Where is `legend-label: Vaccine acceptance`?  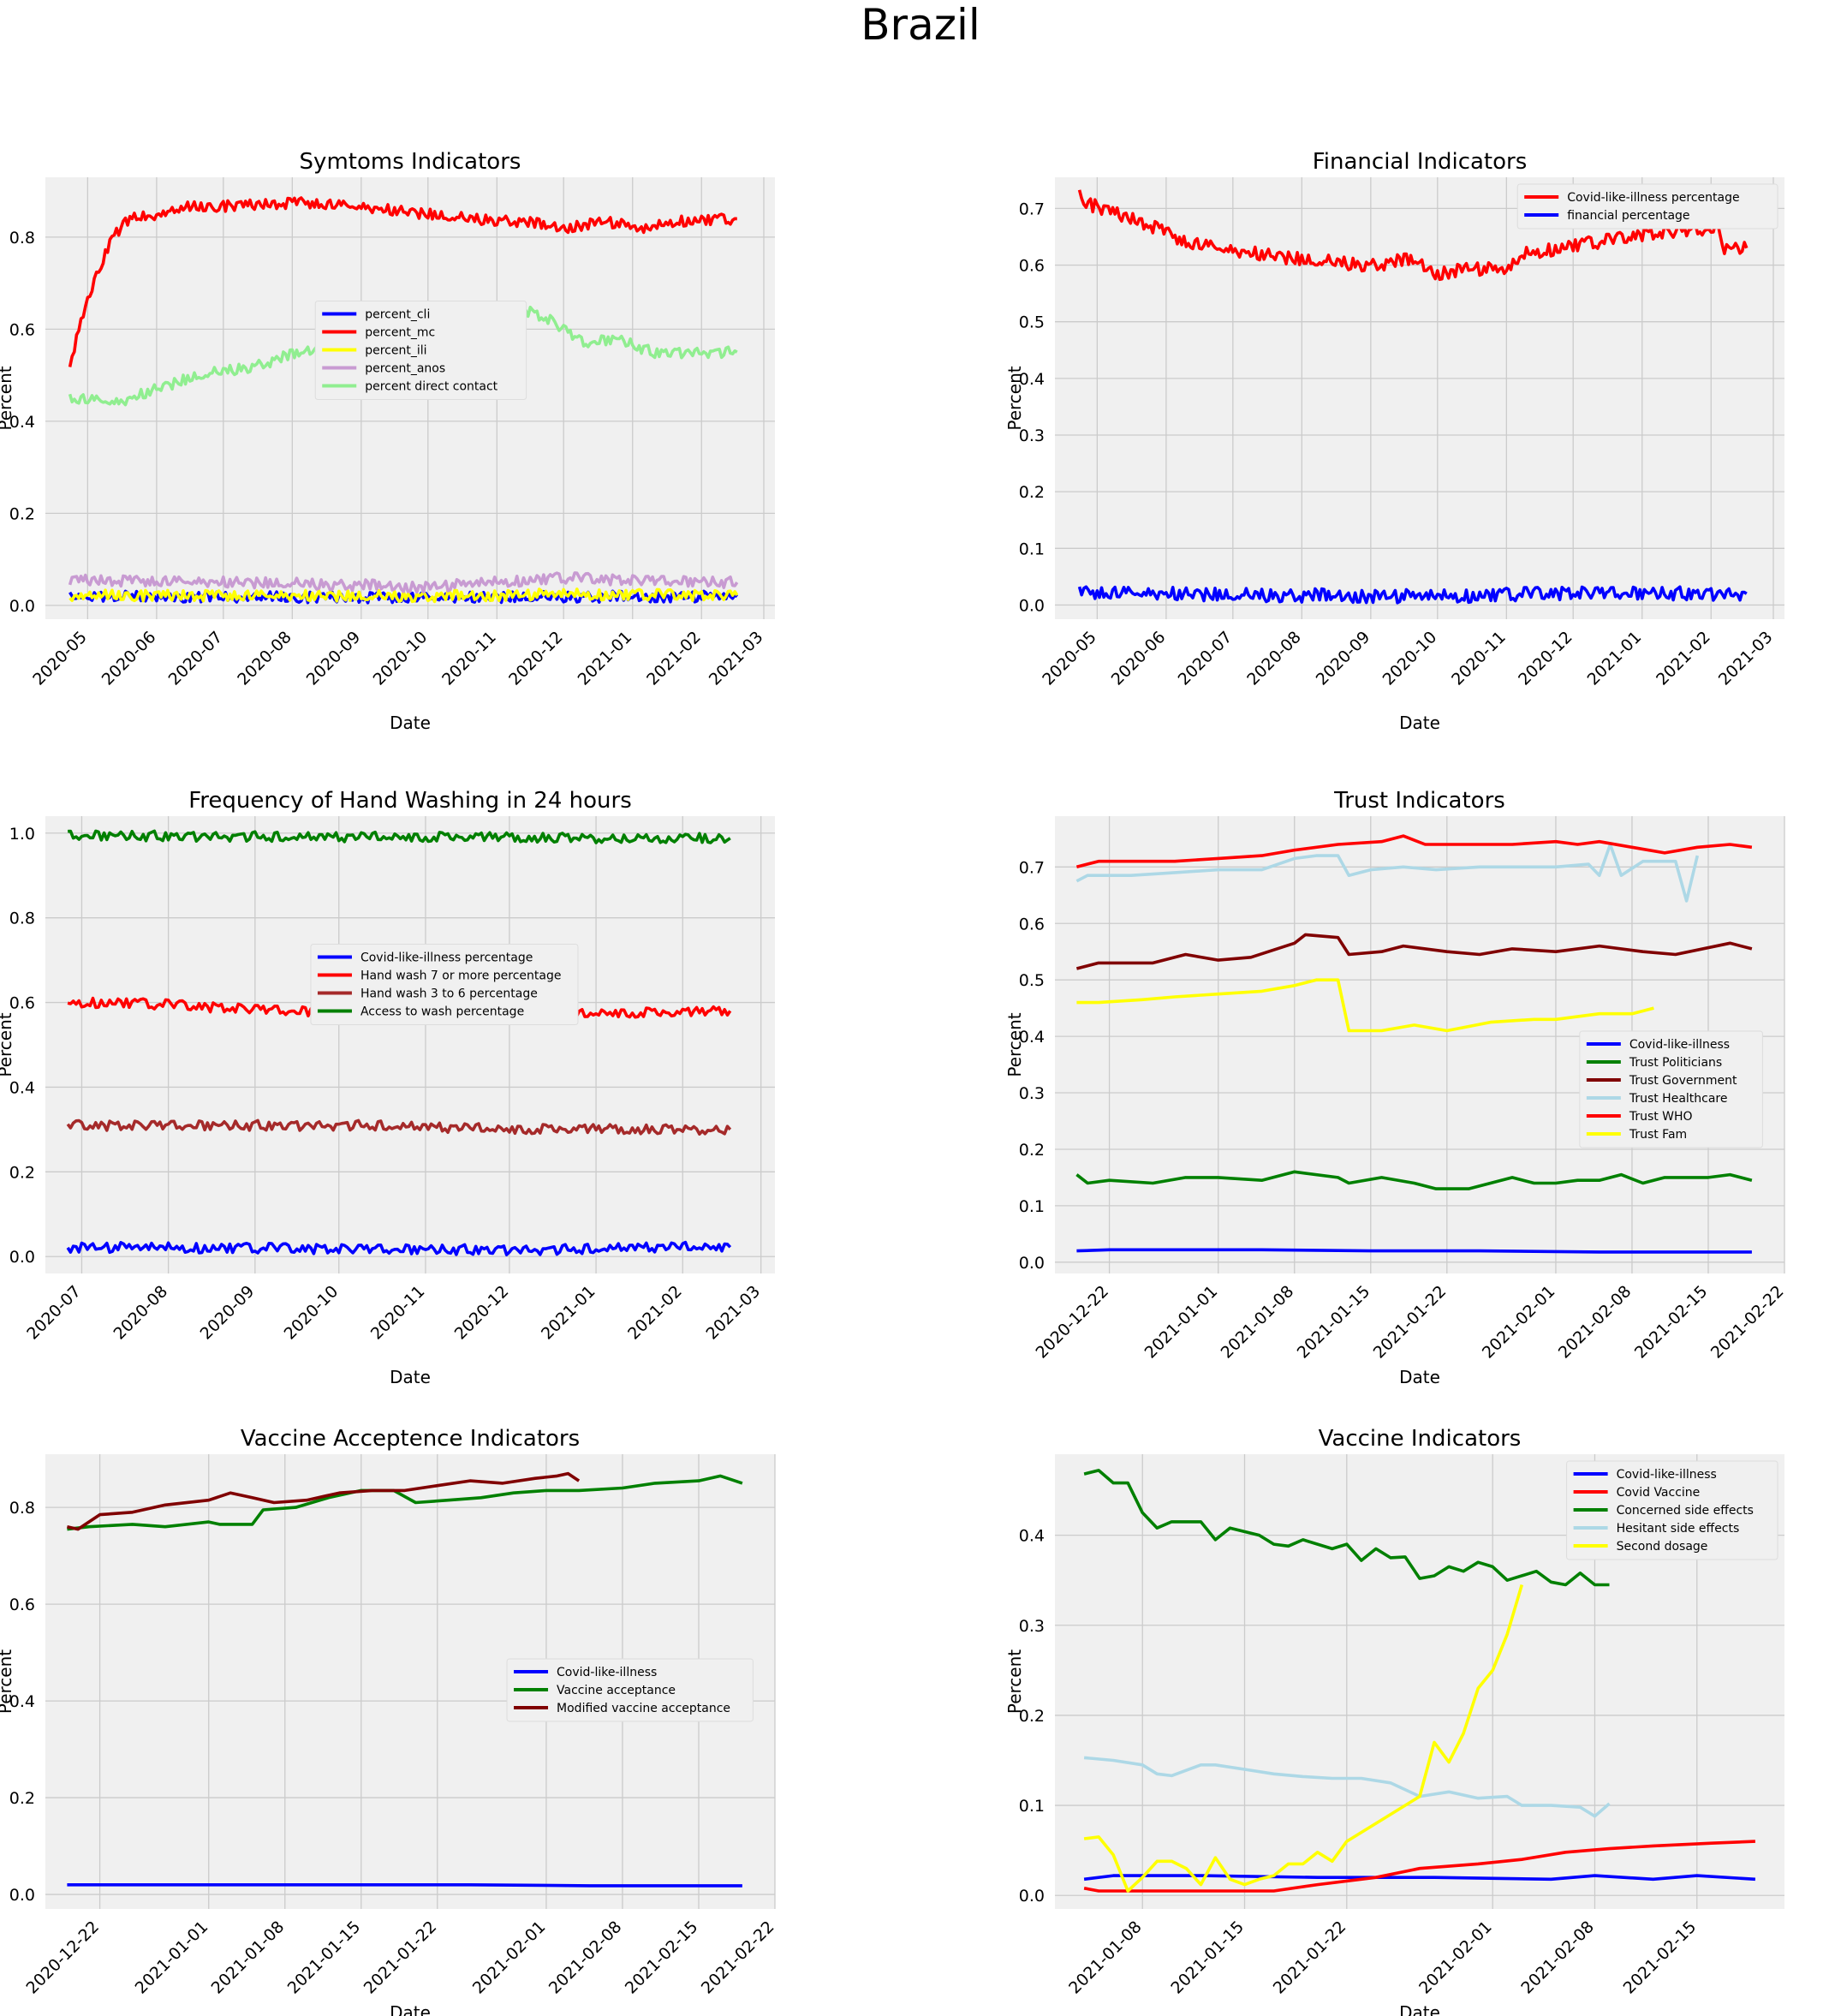 legend-label: Vaccine acceptance is located at coordinates (616, 1690).